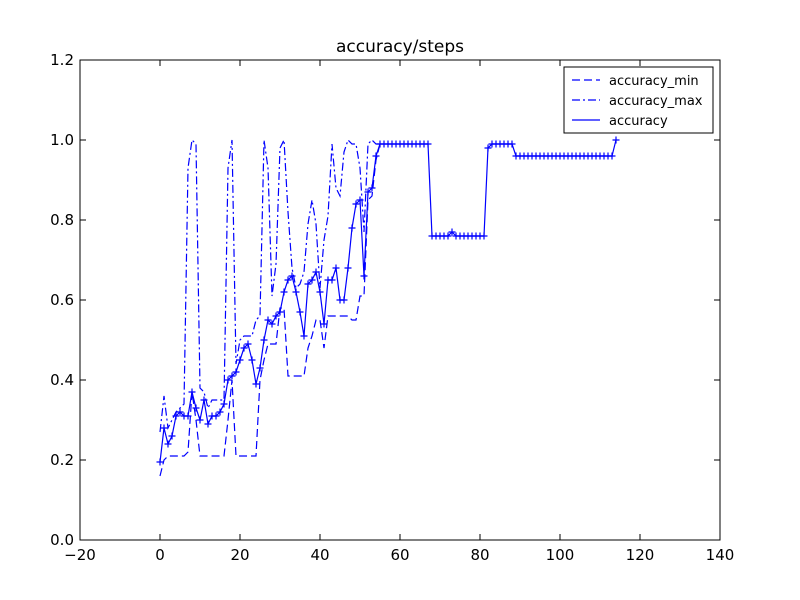 This screenshot has height=600, width=800. What do you see at coordinates (62, 140) in the screenshot?
I see `y-tick-label: 1.0` at bounding box center [62, 140].